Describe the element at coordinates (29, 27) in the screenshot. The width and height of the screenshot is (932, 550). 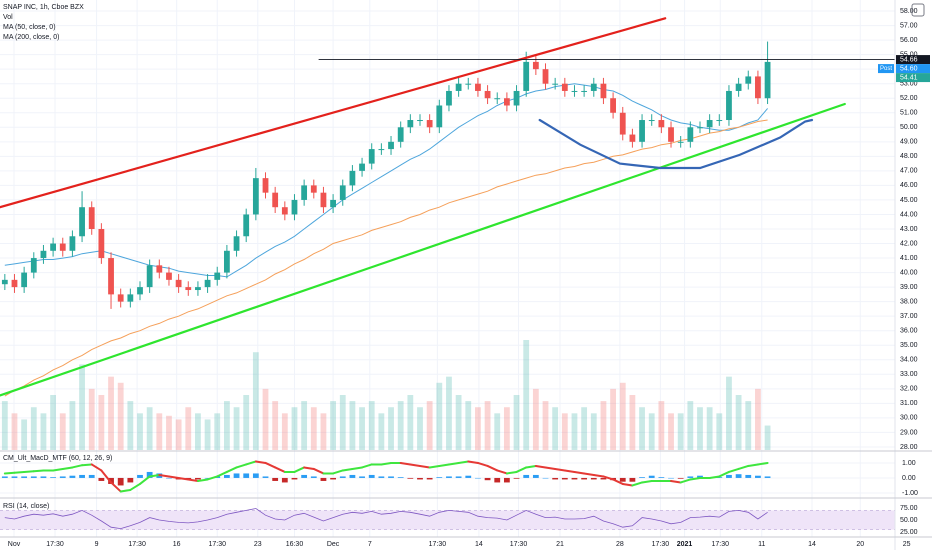
I see `legend-entry: MA (50, close, 0)` at that location.